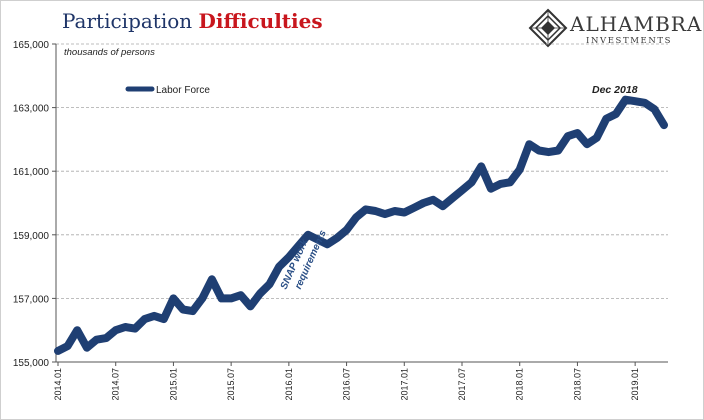 The height and width of the screenshot is (420, 704). I want to click on title-part-difficulties: Difficulties, so click(260, 21).